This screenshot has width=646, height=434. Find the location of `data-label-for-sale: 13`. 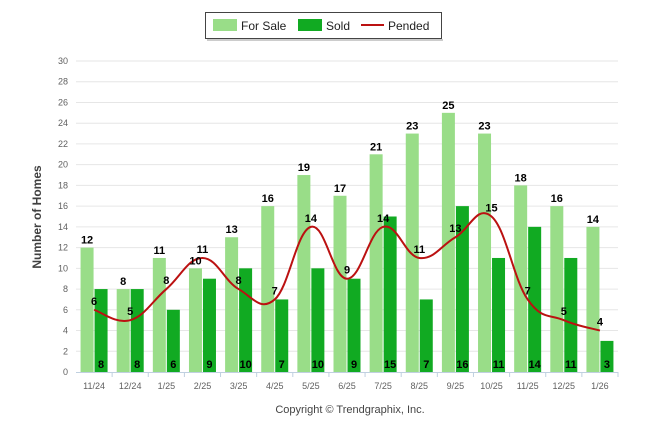

data-label-for-sale: 13 is located at coordinates (231, 230).